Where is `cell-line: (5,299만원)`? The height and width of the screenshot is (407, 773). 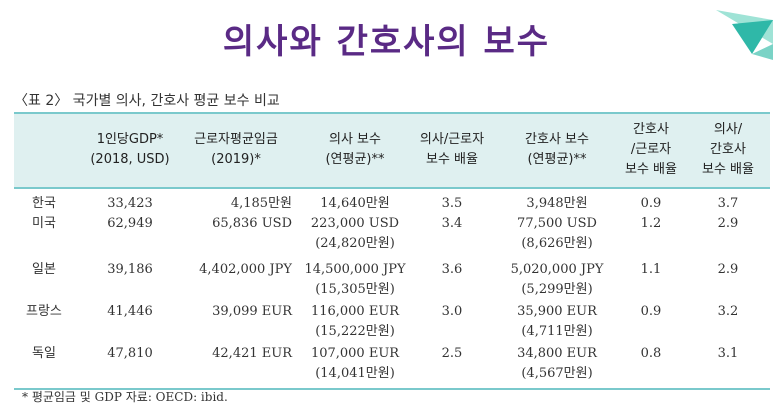 cell-line: (5,299만원) is located at coordinates (557, 289).